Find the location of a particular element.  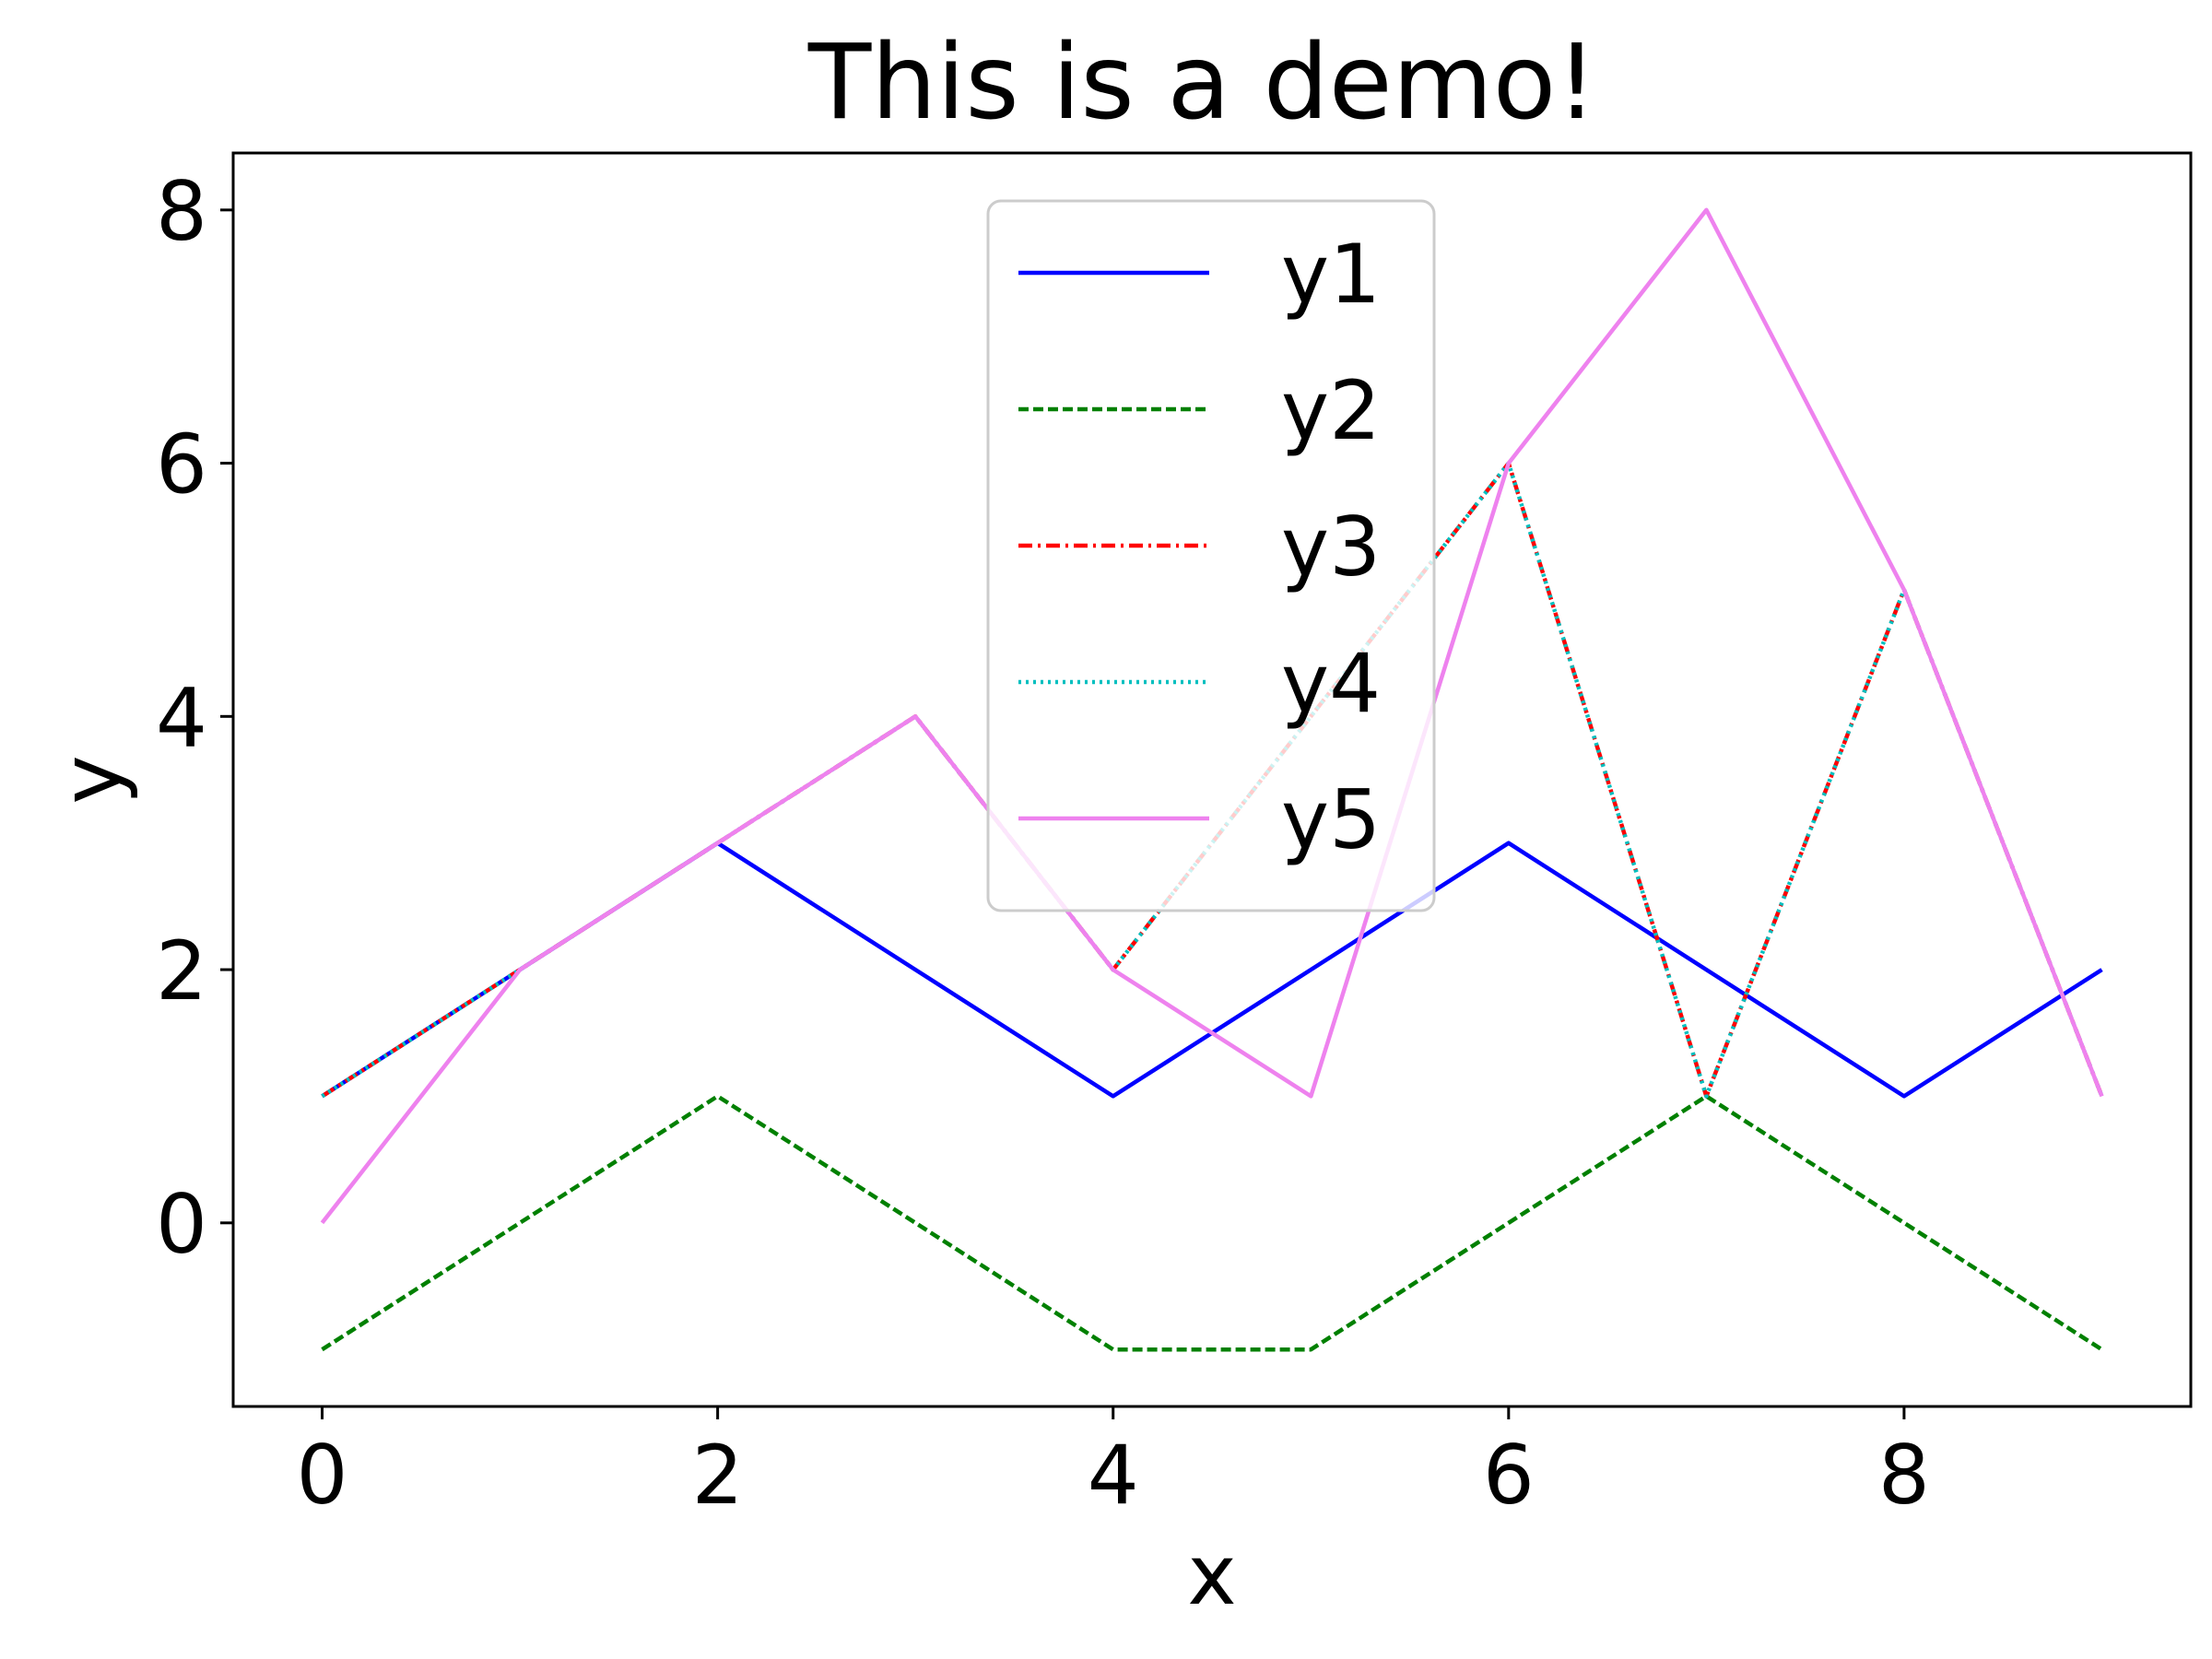

y-tick-label: 8 is located at coordinates (181, 211).